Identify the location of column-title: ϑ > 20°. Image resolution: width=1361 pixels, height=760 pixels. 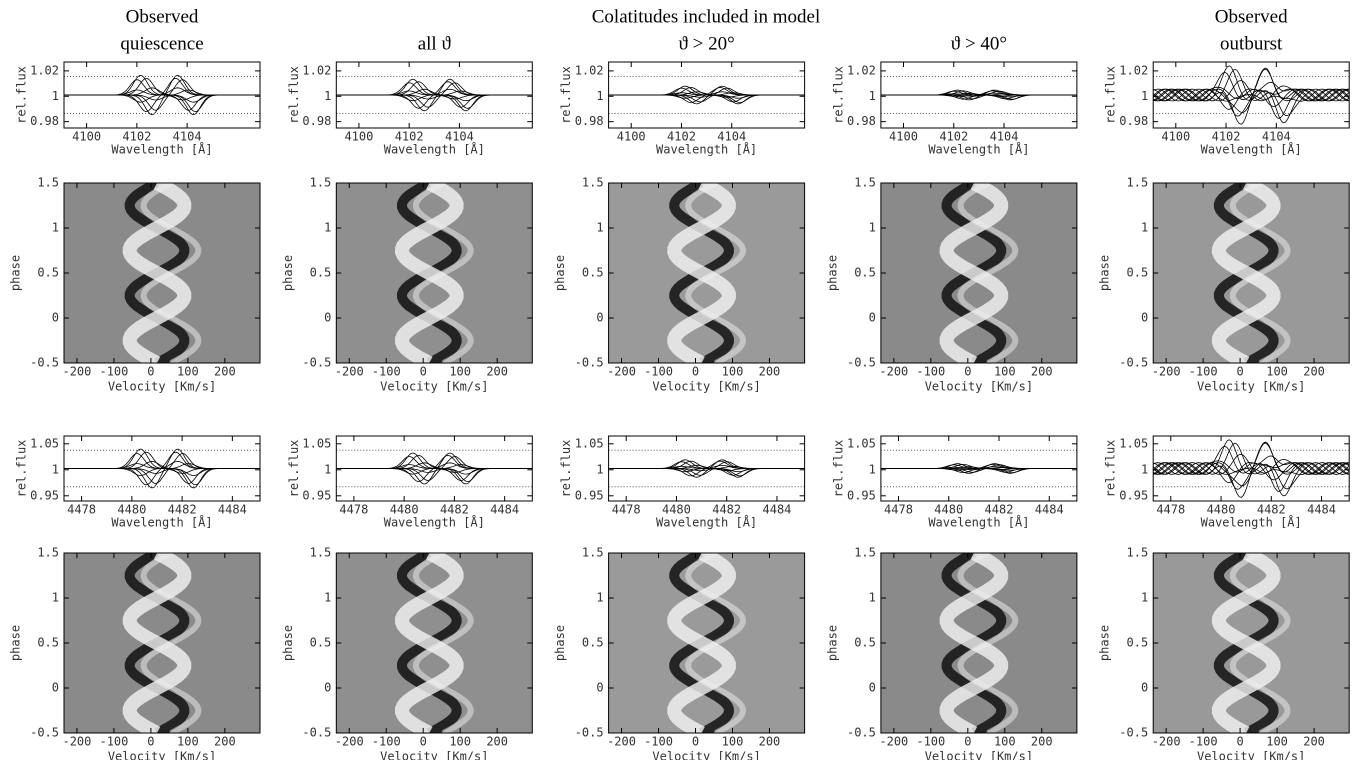
(706, 43).